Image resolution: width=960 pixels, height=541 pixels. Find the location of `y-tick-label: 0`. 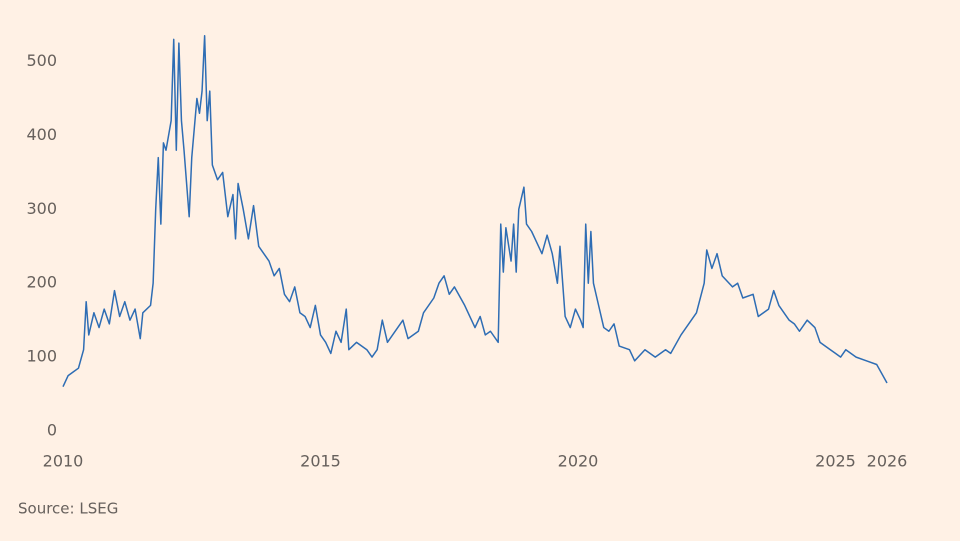

y-tick-label: 0 is located at coordinates (52, 430).